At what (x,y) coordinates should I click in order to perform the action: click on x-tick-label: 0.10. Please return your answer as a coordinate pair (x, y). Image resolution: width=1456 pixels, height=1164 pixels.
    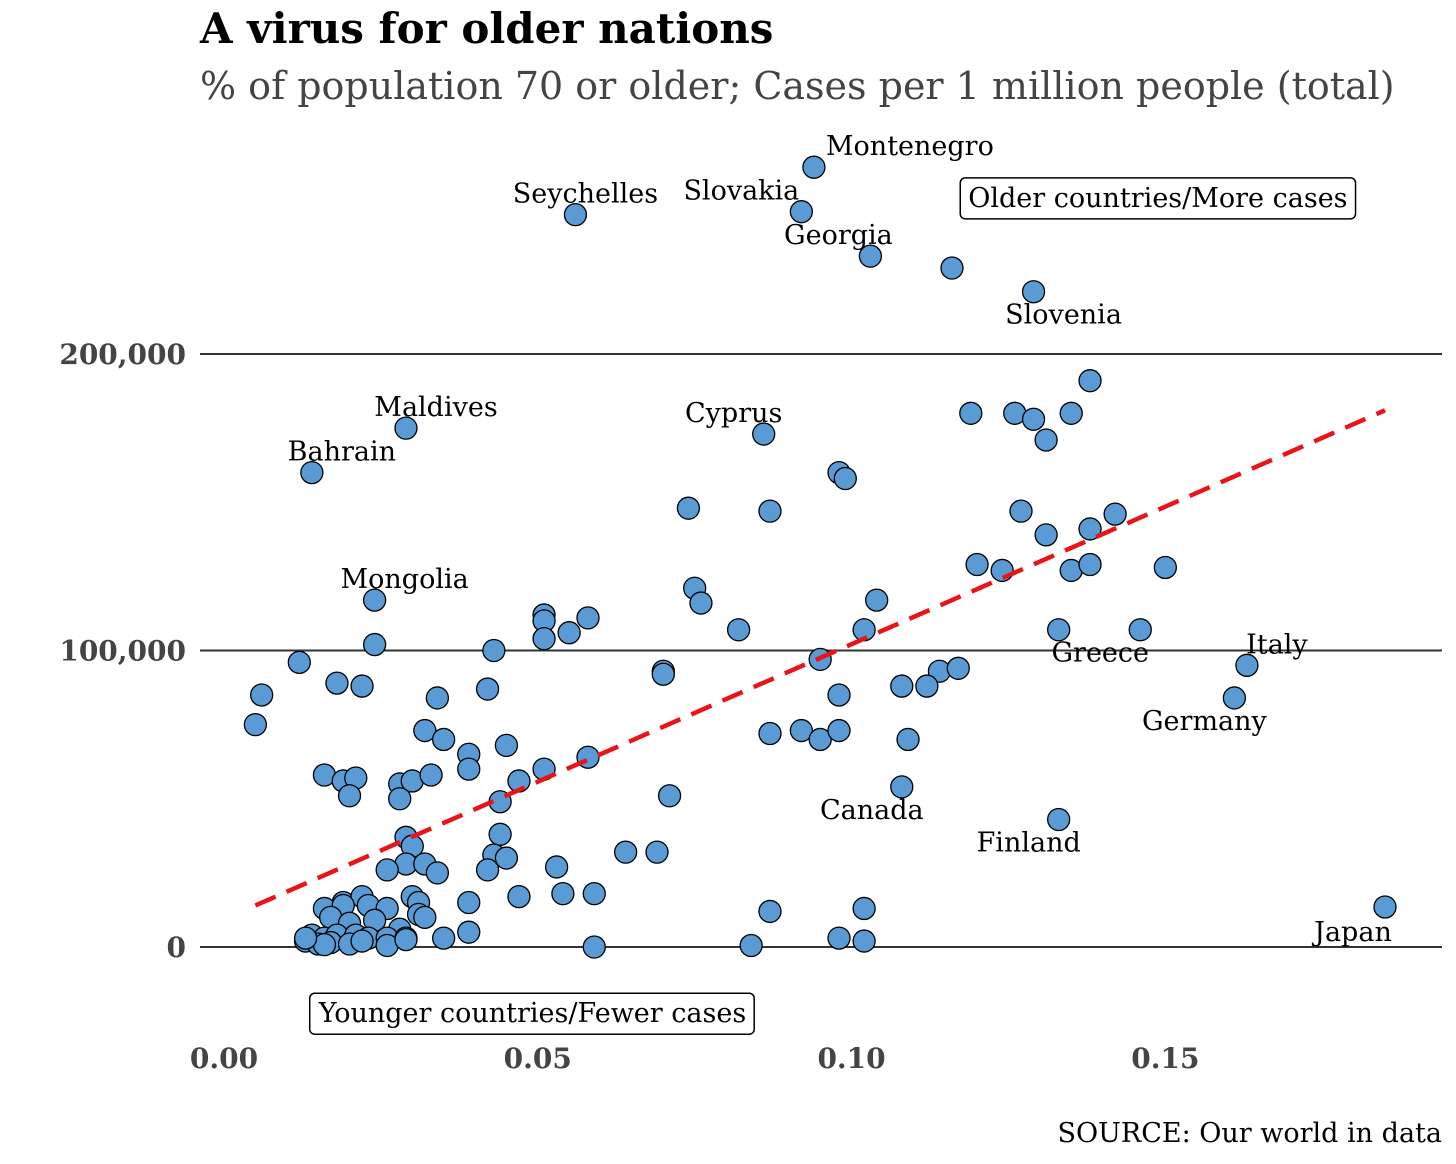
    Looking at the image, I should click on (851, 1058).